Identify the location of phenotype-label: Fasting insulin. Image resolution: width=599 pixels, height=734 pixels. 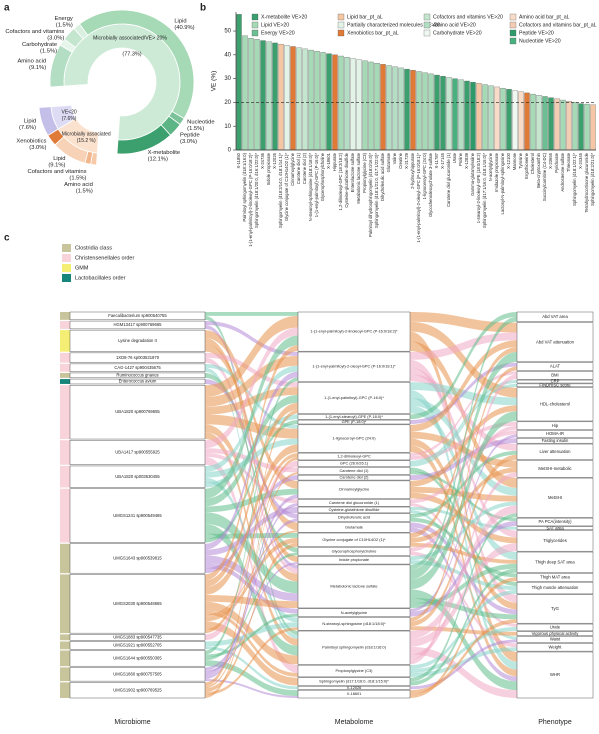
(555, 440).